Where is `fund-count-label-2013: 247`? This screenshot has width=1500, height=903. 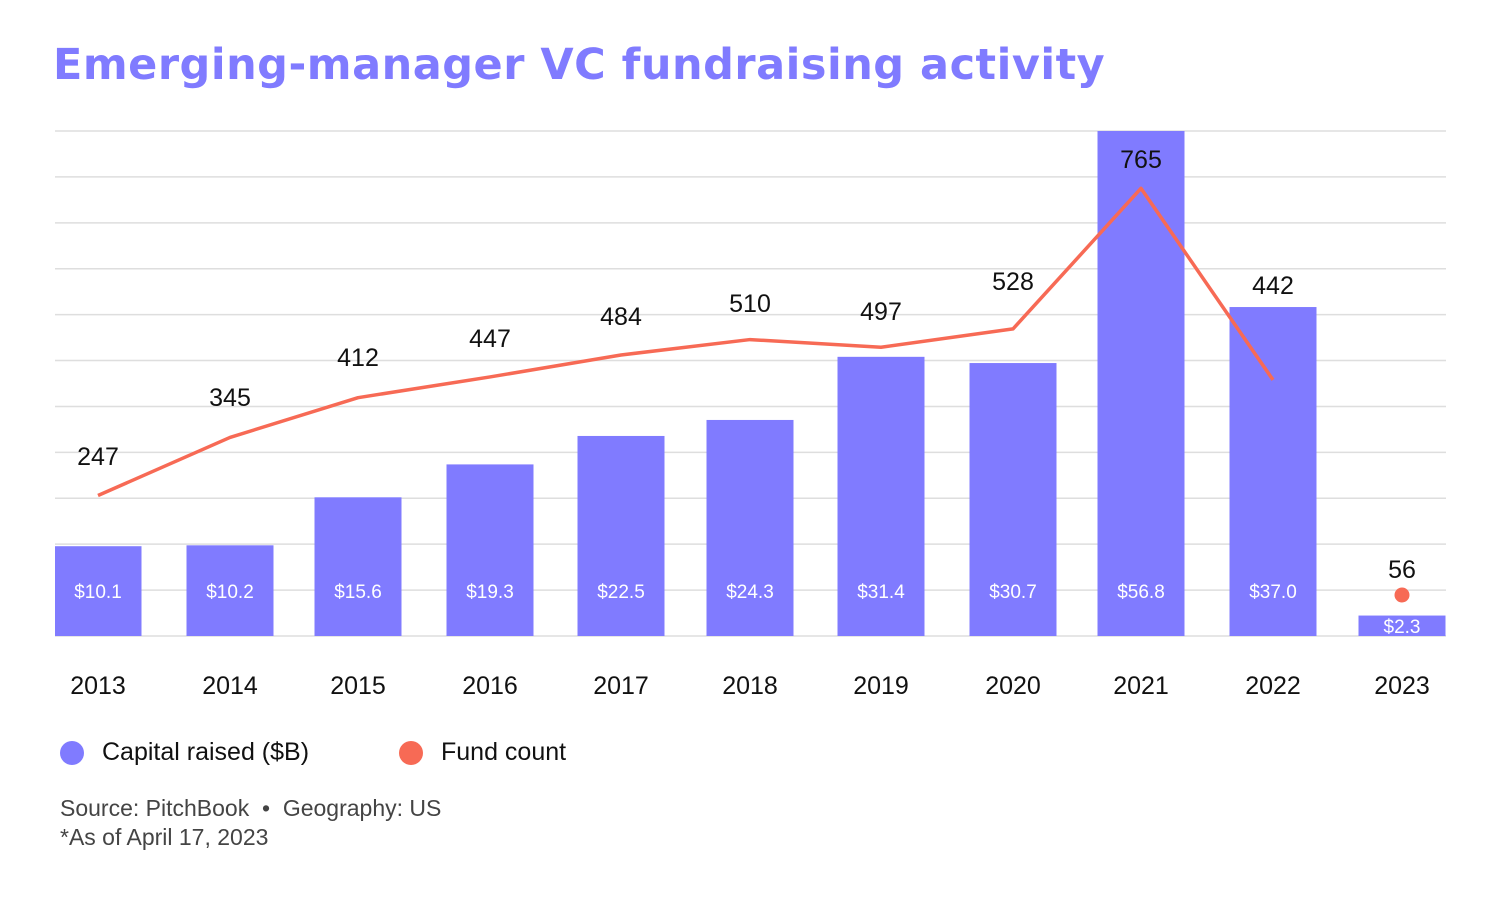
fund-count-label-2013: 247 is located at coordinates (98, 457).